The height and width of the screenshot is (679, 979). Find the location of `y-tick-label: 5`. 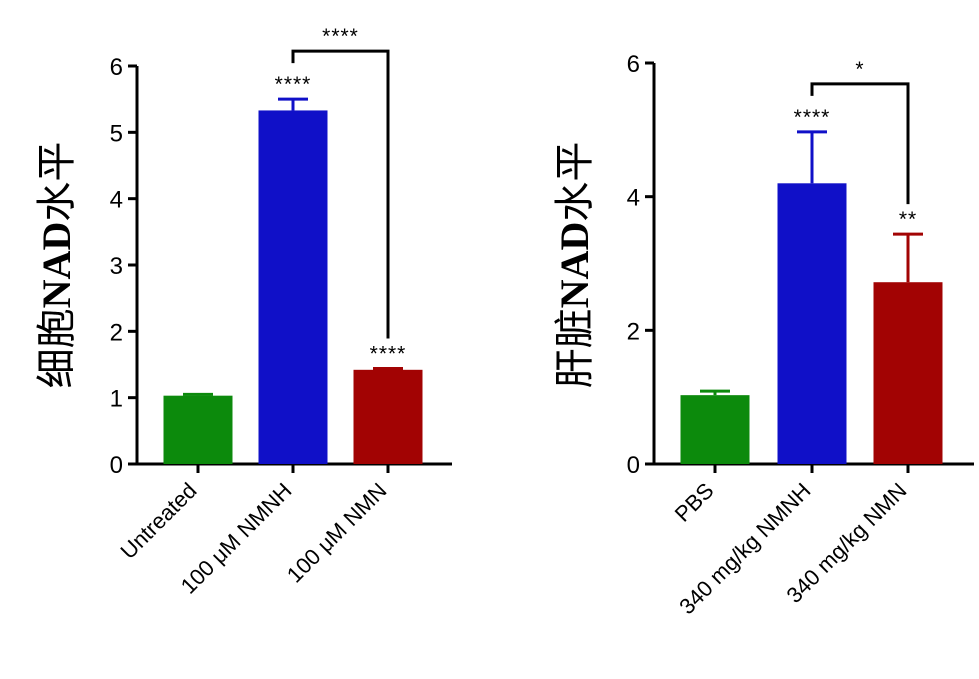

y-tick-label: 5 is located at coordinates (116, 133).